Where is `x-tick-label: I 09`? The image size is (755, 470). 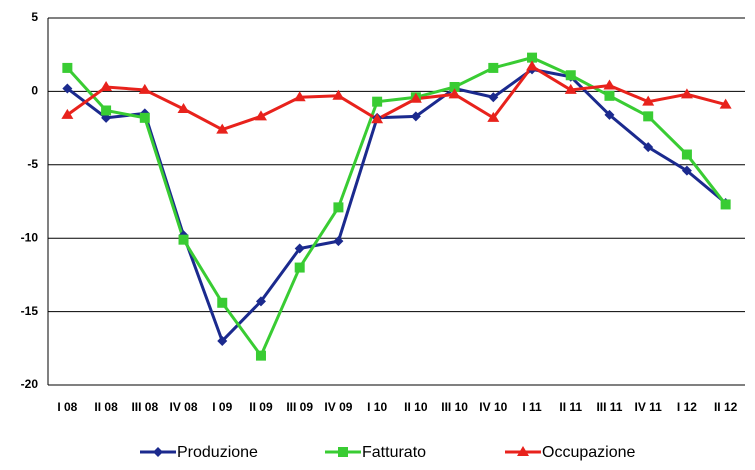
x-tick-label: I 09 is located at coordinates (222, 407).